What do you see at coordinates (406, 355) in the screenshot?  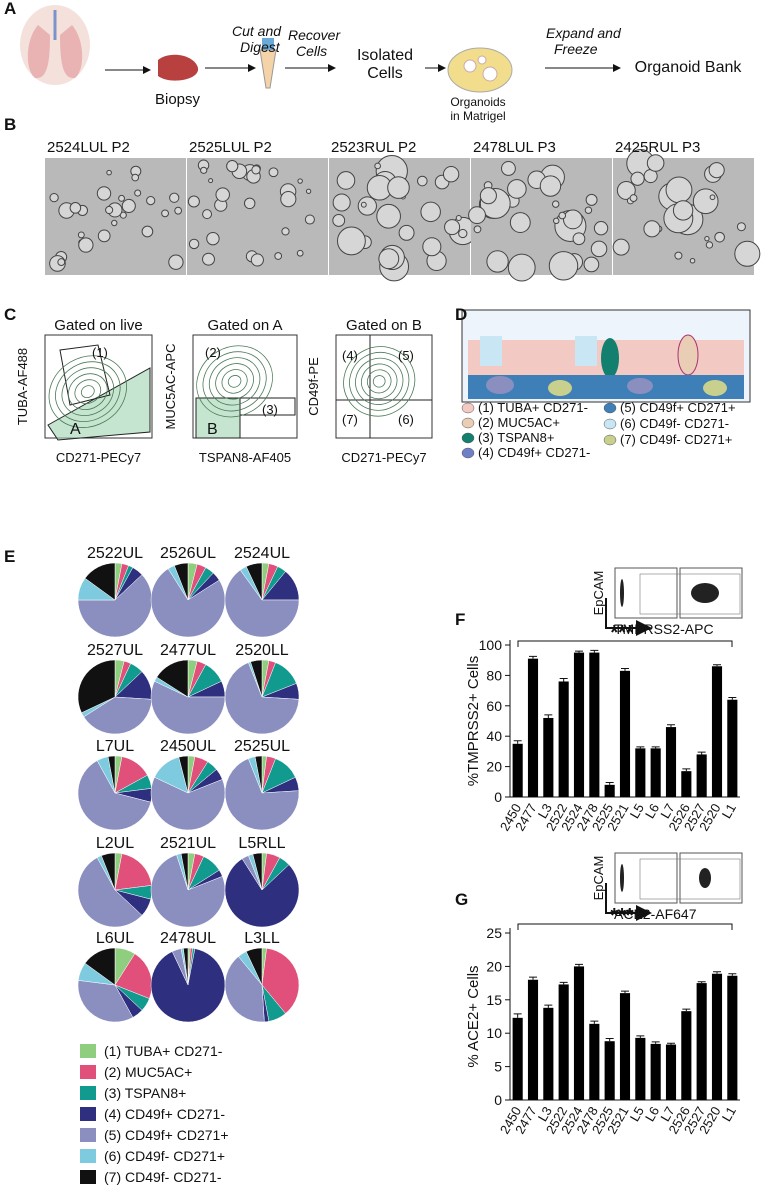 I see `gate-label: (5)` at bounding box center [406, 355].